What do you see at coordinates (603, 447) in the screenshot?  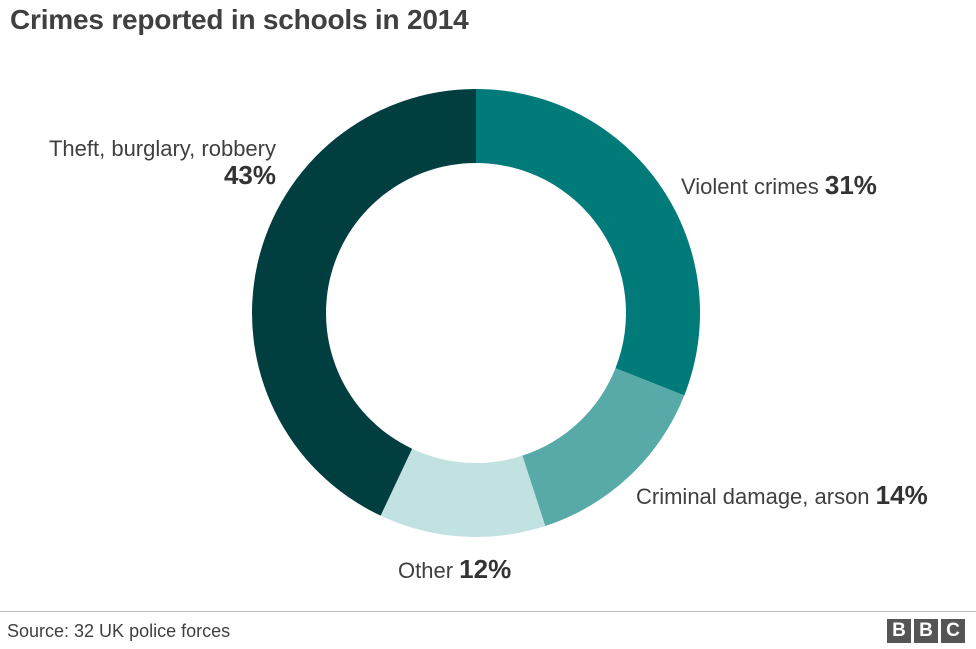 I see `slice-criminal-damage` at bounding box center [603, 447].